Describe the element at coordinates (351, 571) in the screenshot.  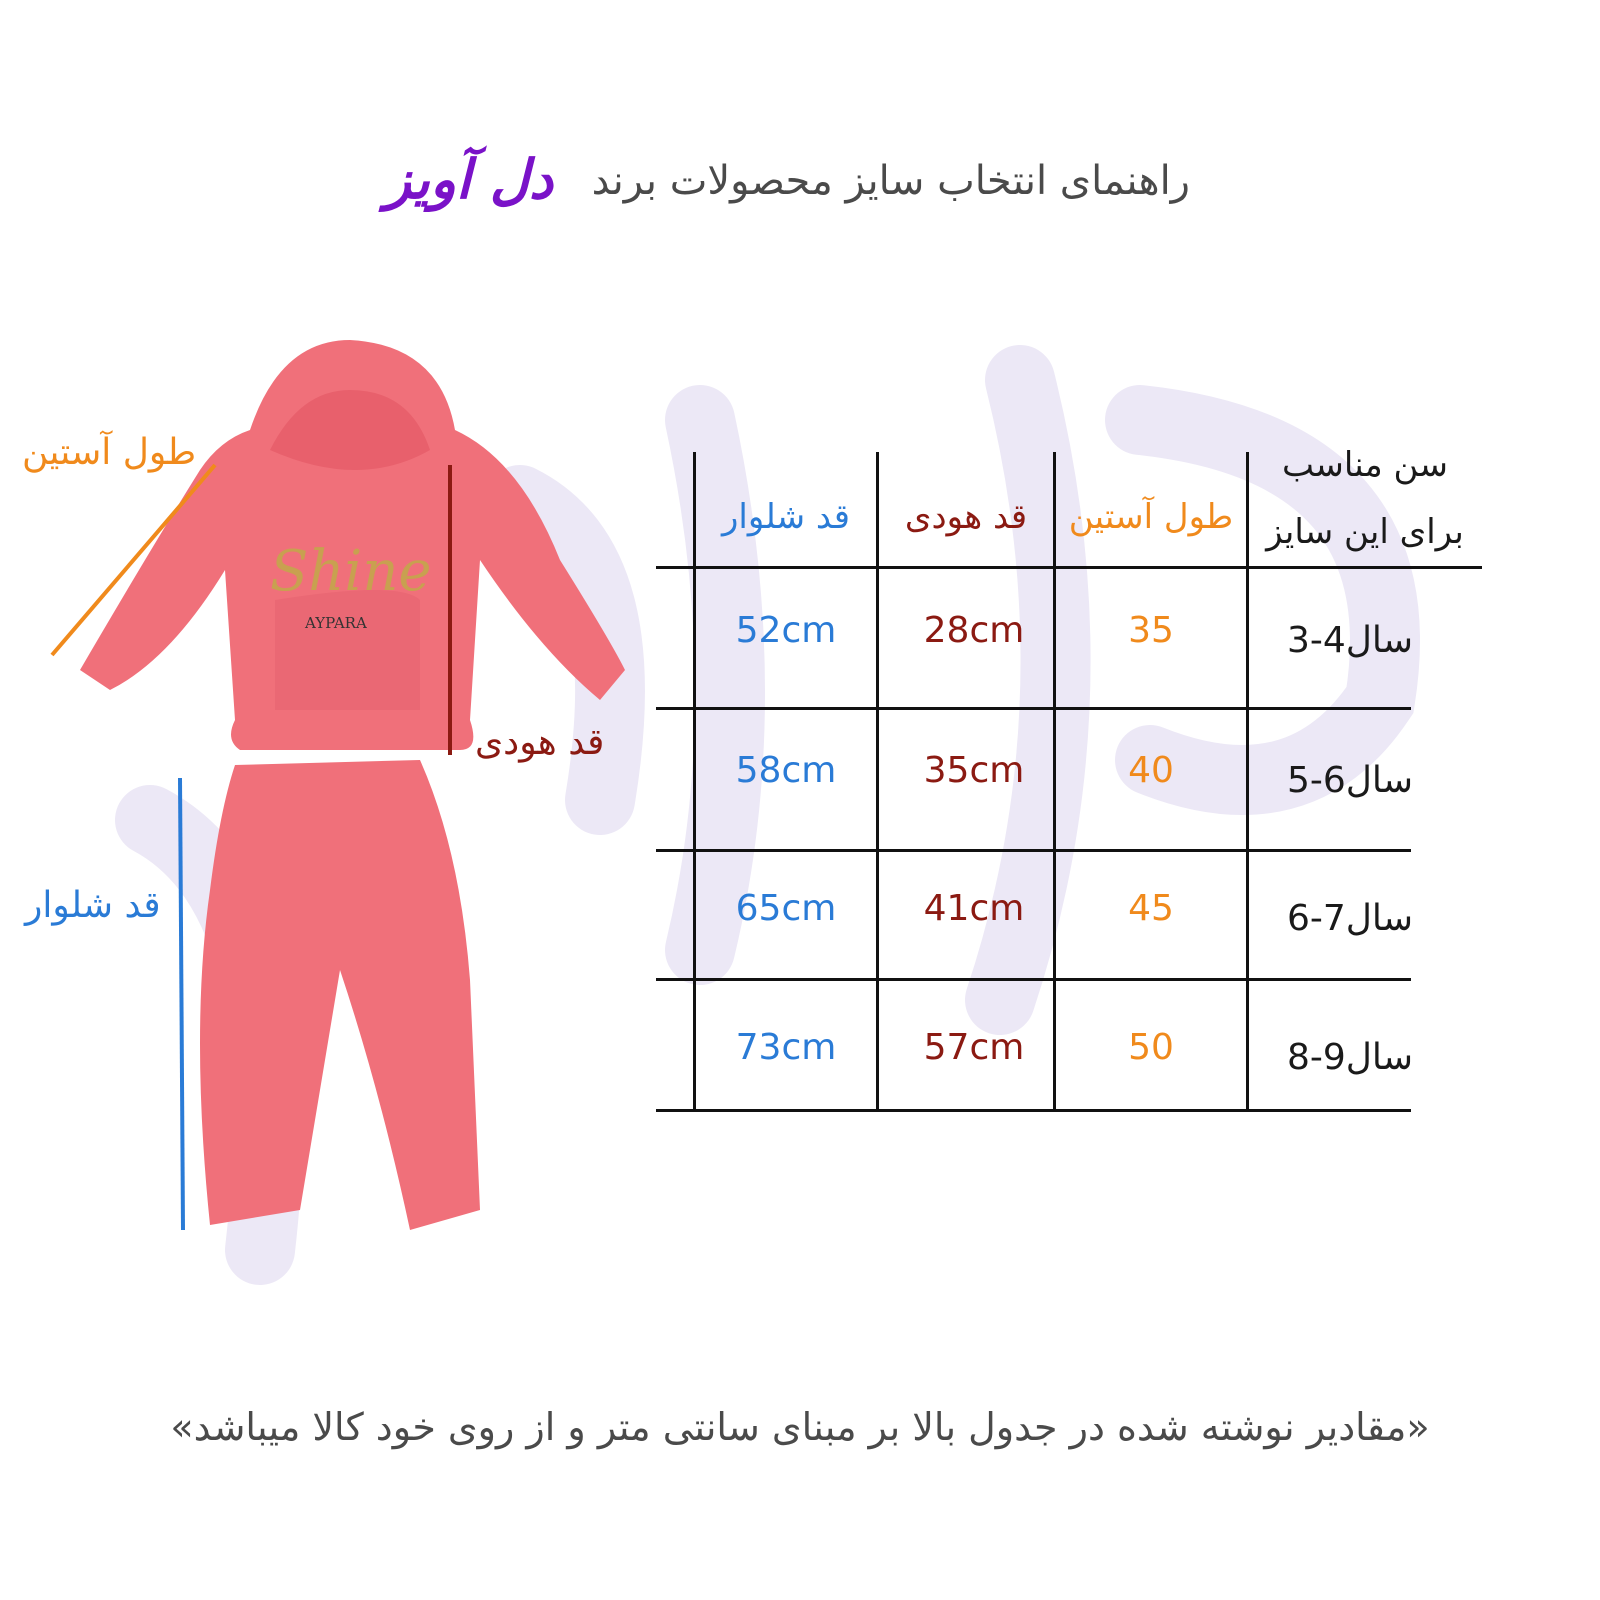
I see `svg-text: Shine` at that location.